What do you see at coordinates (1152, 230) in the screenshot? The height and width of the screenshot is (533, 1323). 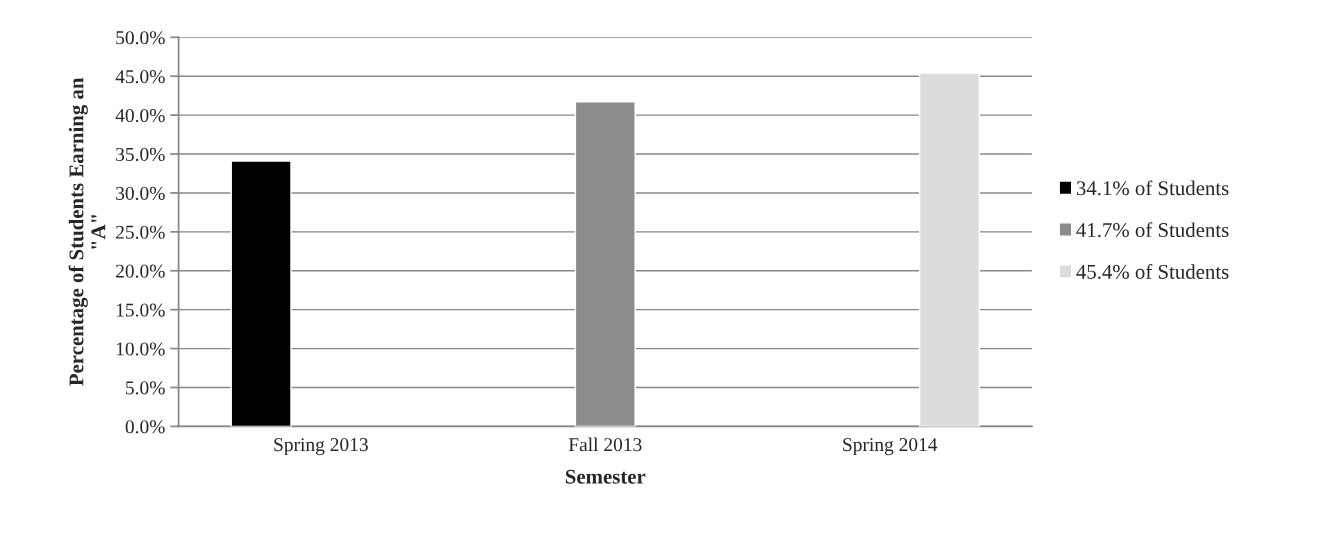 I see `legend-label: 41.7% of Students` at bounding box center [1152, 230].